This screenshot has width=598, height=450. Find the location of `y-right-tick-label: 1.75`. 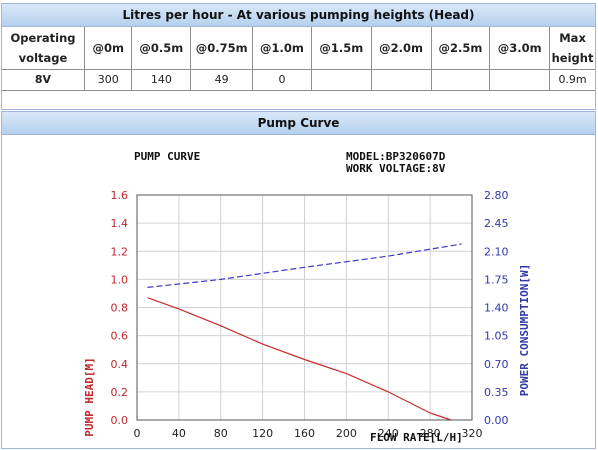

y-right-tick-label: 1.75 is located at coordinates (496, 279).